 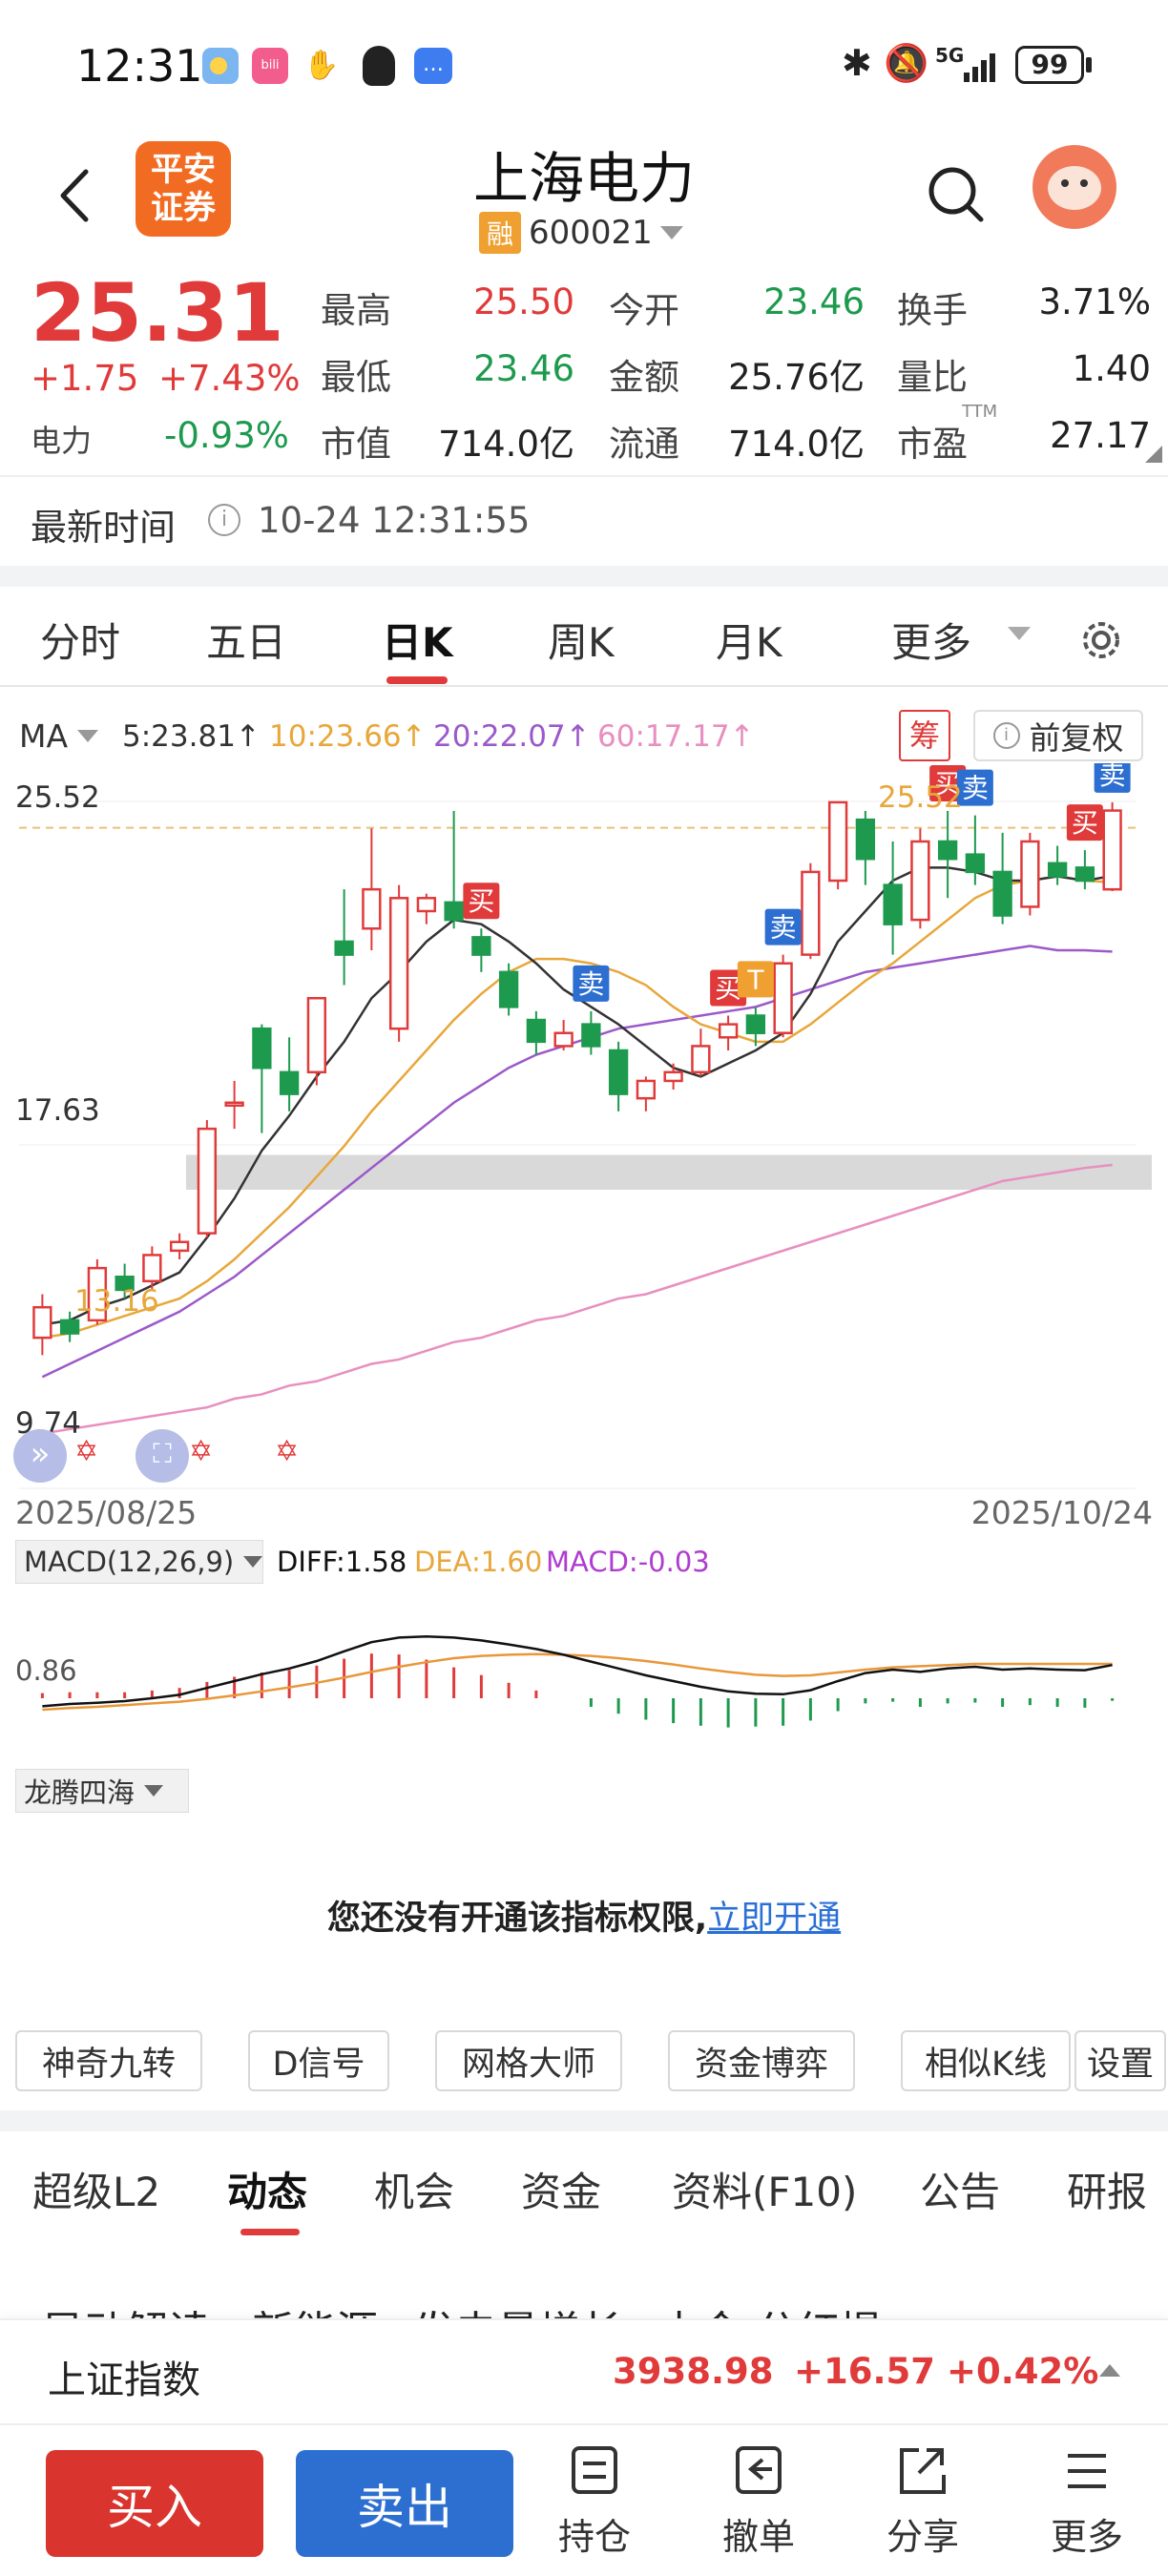 What do you see at coordinates (761, 2060) in the screenshot?
I see `indicator-button: 资金博弈` at bounding box center [761, 2060].